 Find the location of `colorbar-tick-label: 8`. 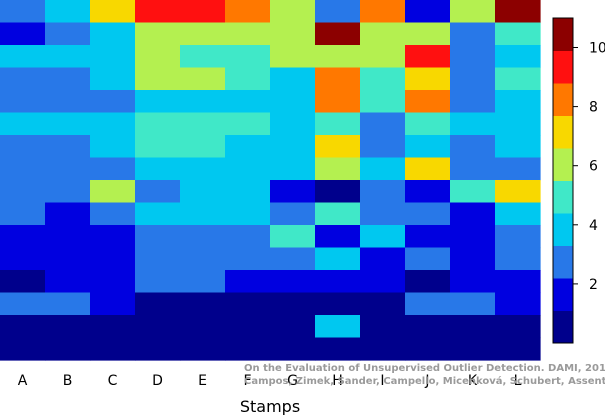

colorbar-tick-label: 8 is located at coordinates (593, 108).